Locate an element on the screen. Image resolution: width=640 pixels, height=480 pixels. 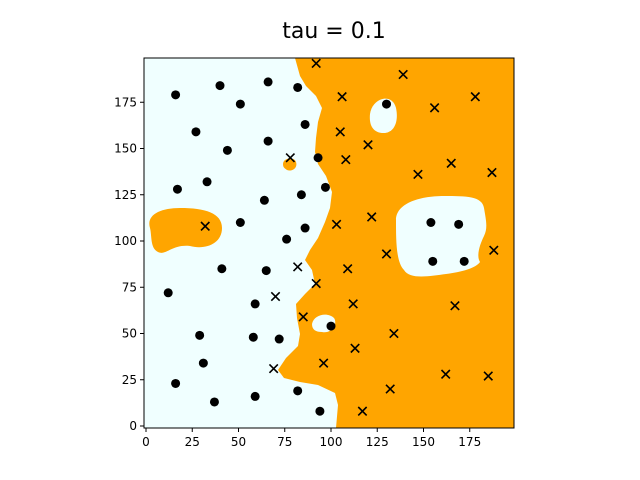
y-tick-label: 100 is located at coordinates (125, 241).